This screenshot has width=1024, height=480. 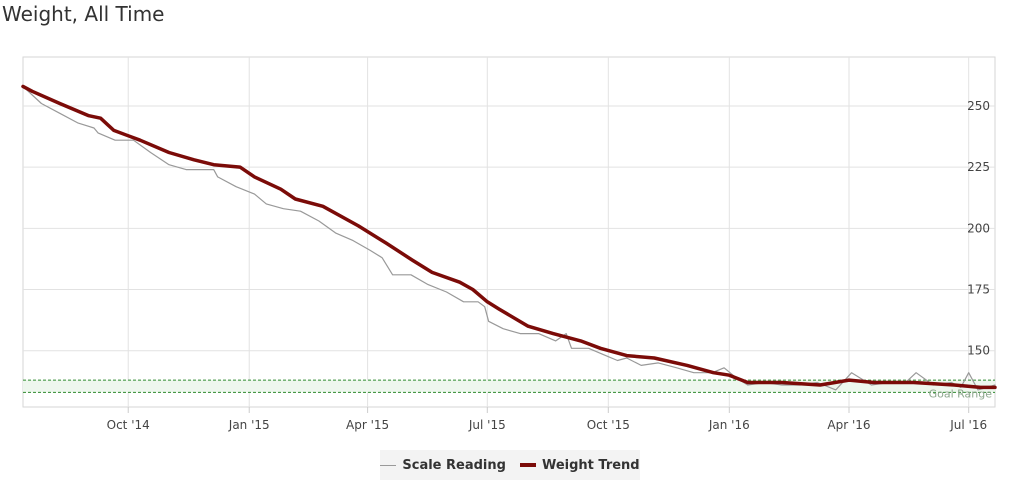 I want to click on x-tick-label-0: Oct '14, so click(x=128, y=425).